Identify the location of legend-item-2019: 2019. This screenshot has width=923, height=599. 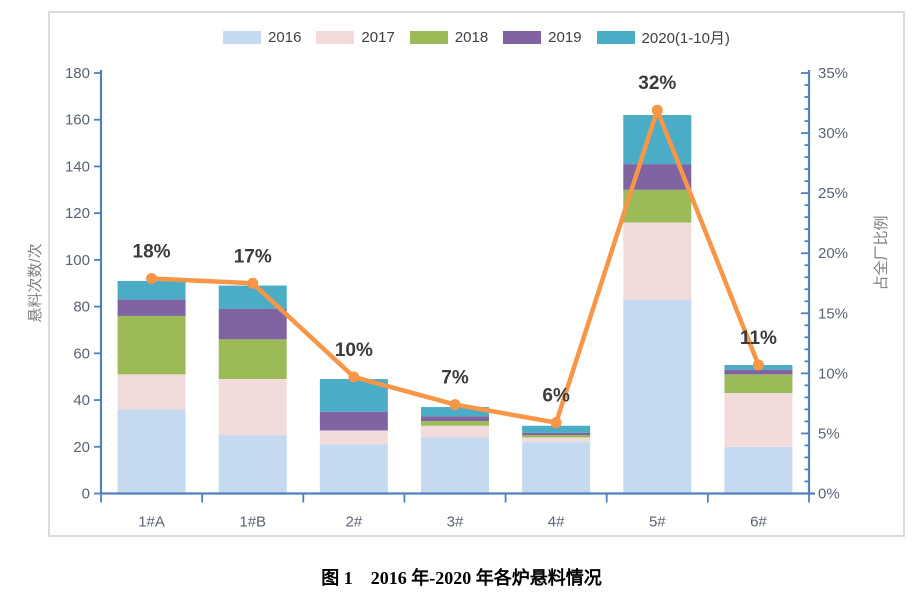
(542, 37).